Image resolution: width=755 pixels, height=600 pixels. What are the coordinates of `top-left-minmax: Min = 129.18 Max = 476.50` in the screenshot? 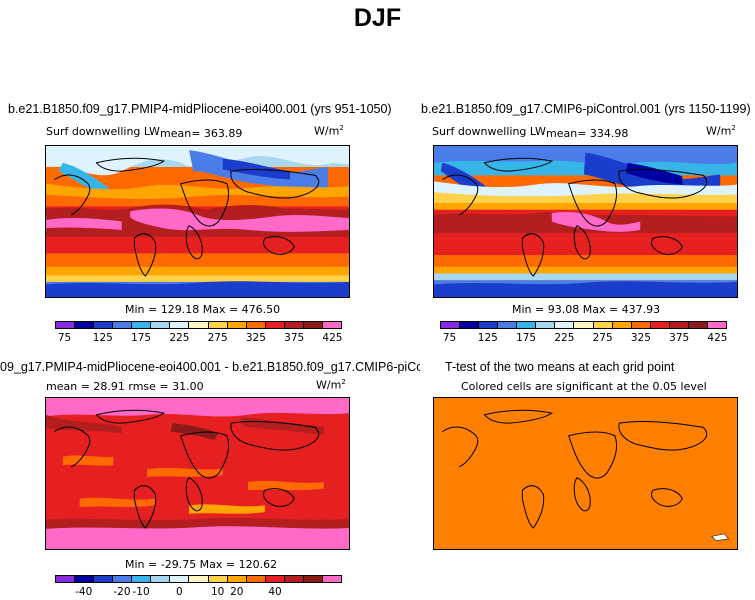 It's located at (203, 309).